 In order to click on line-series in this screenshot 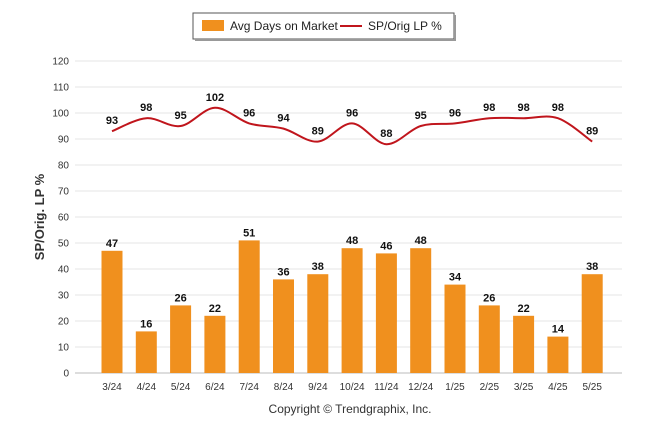, I will do `click(352, 126)`.